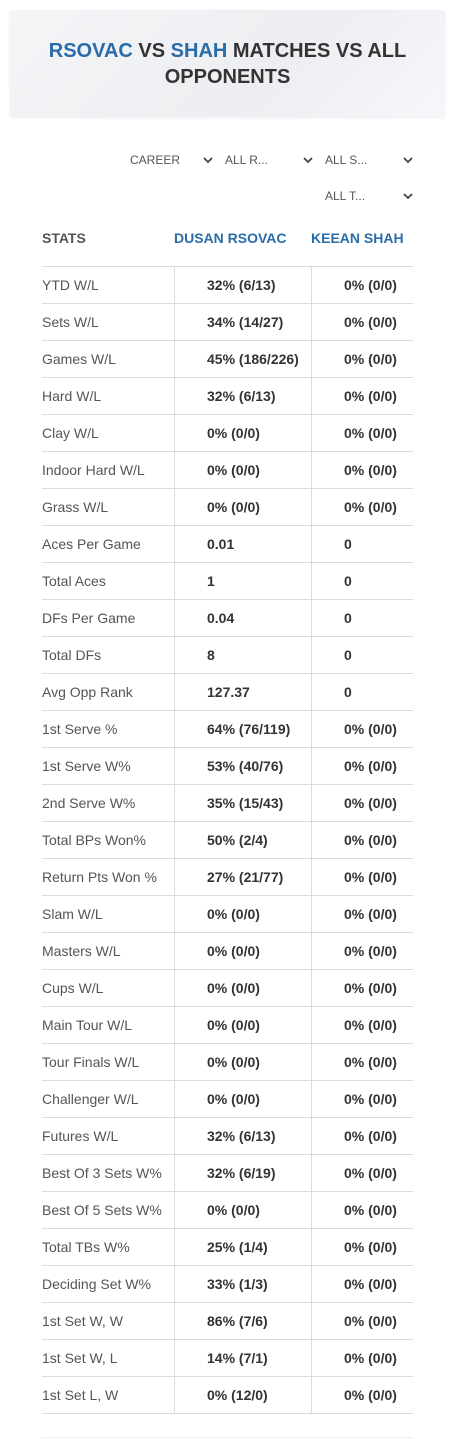 The width and height of the screenshot is (455, 1448). Describe the element at coordinates (243, 1395) in the screenshot. I see `stat-value: 0% (12/0)` at that location.